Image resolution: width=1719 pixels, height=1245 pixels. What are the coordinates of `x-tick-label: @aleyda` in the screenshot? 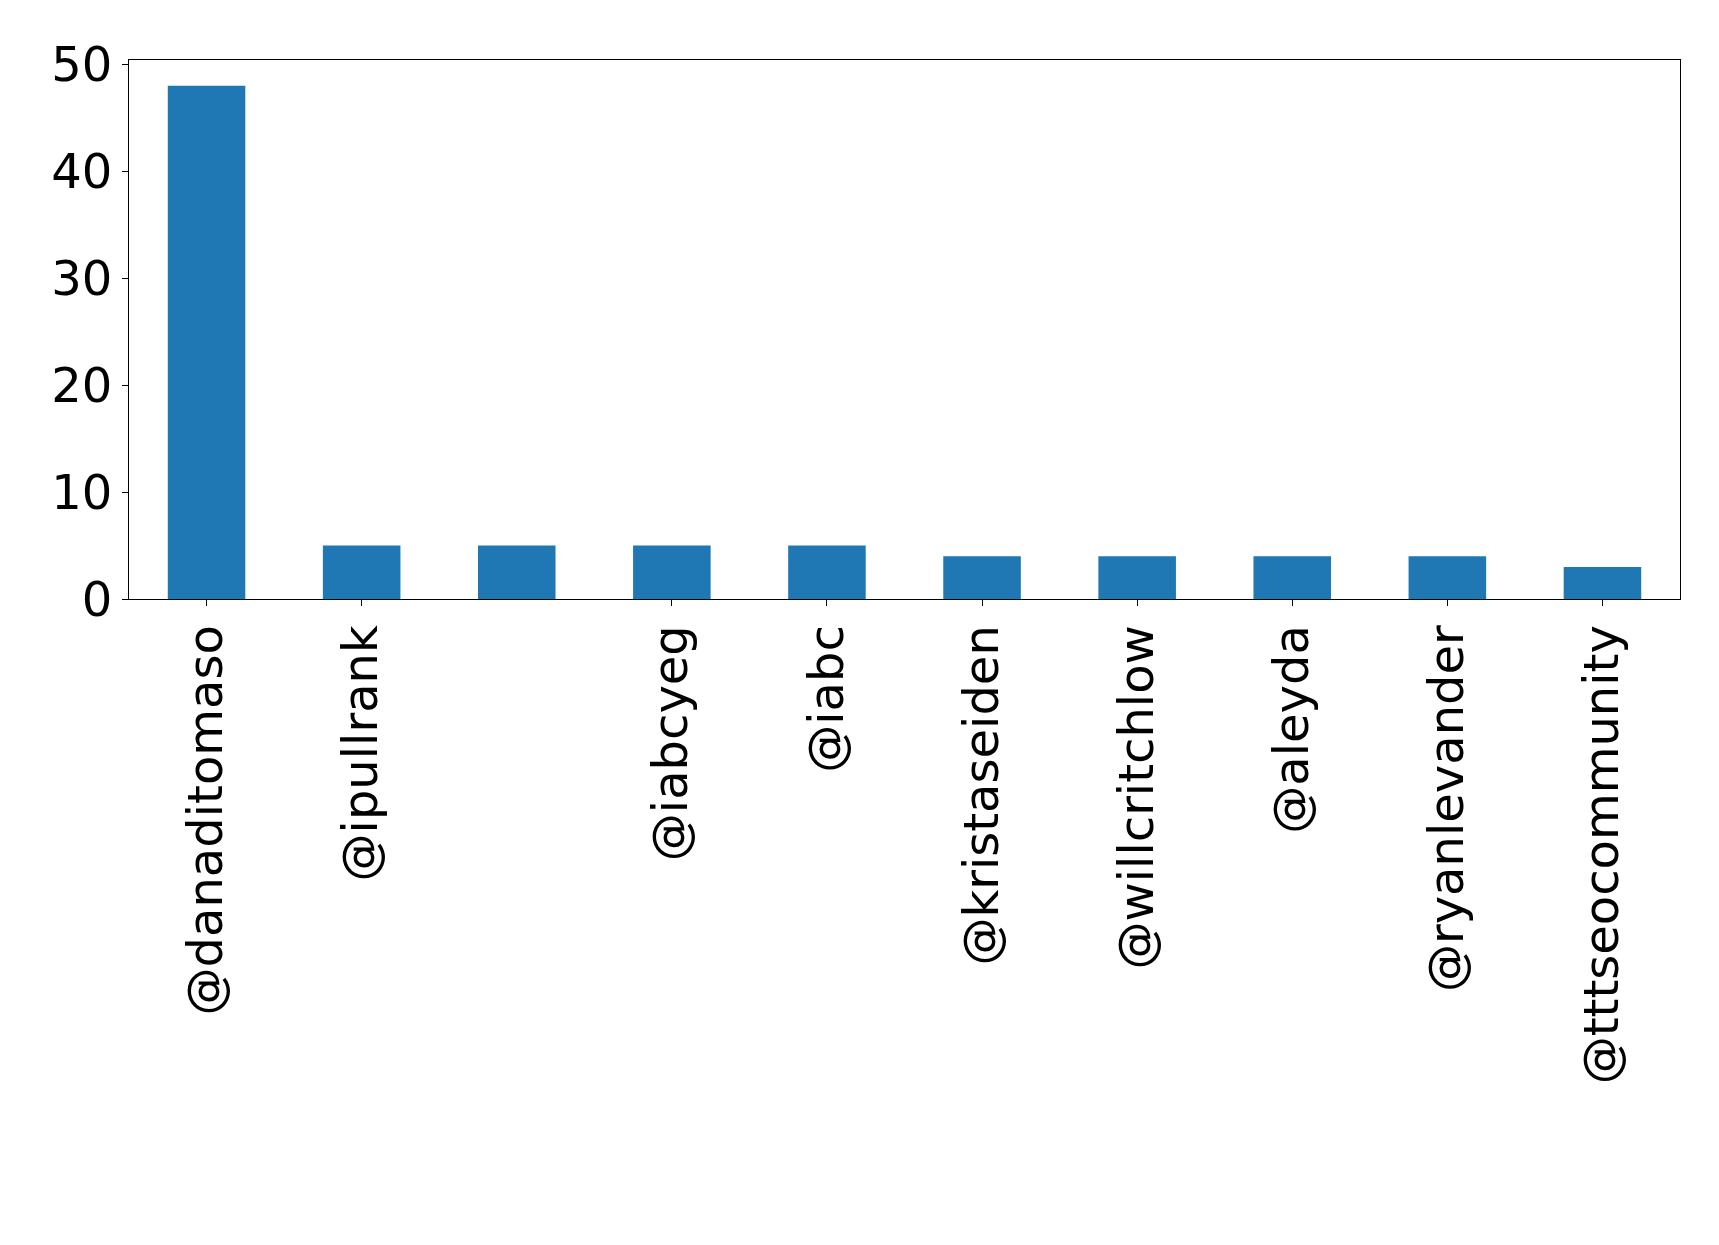 It's located at (1290, 729).